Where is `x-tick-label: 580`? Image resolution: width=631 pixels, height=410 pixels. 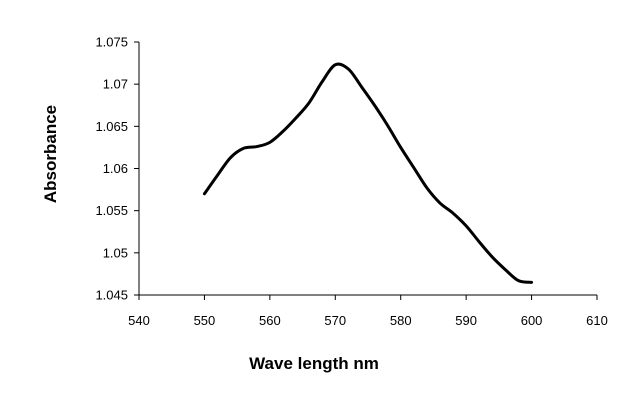 x-tick-label: 580 is located at coordinates (401, 320).